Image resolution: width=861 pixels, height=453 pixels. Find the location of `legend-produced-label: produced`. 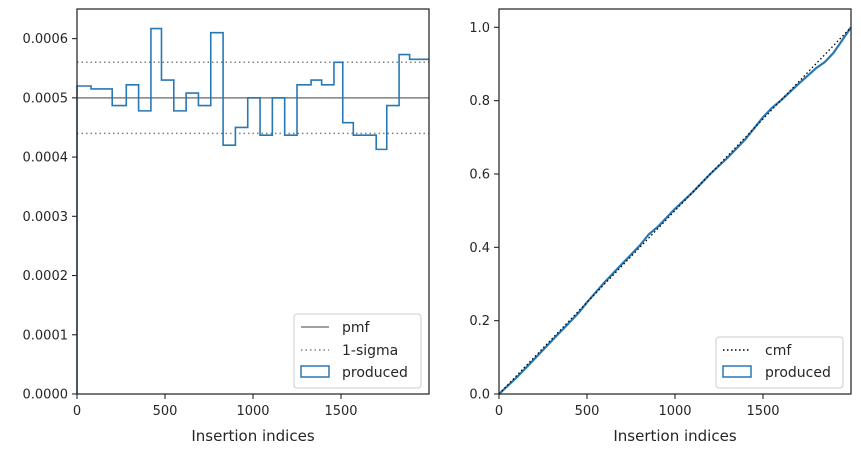

legend-produced-label: produced is located at coordinates (375, 373).